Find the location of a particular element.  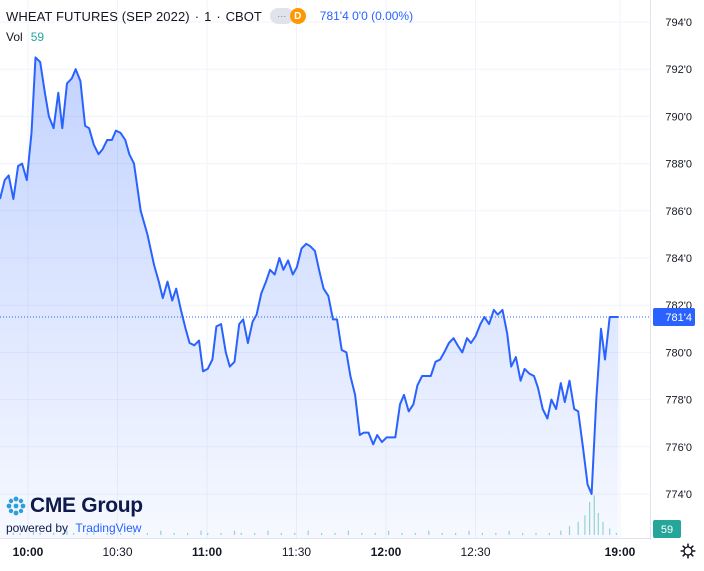

time-tick-label: 19:00 is located at coordinates (620, 552).